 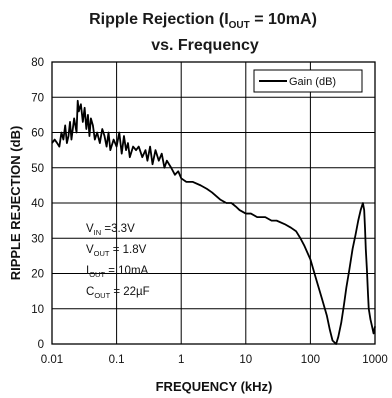 What do you see at coordinates (87, 271) in the screenshot?
I see `condition-symbol: I` at bounding box center [87, 271].